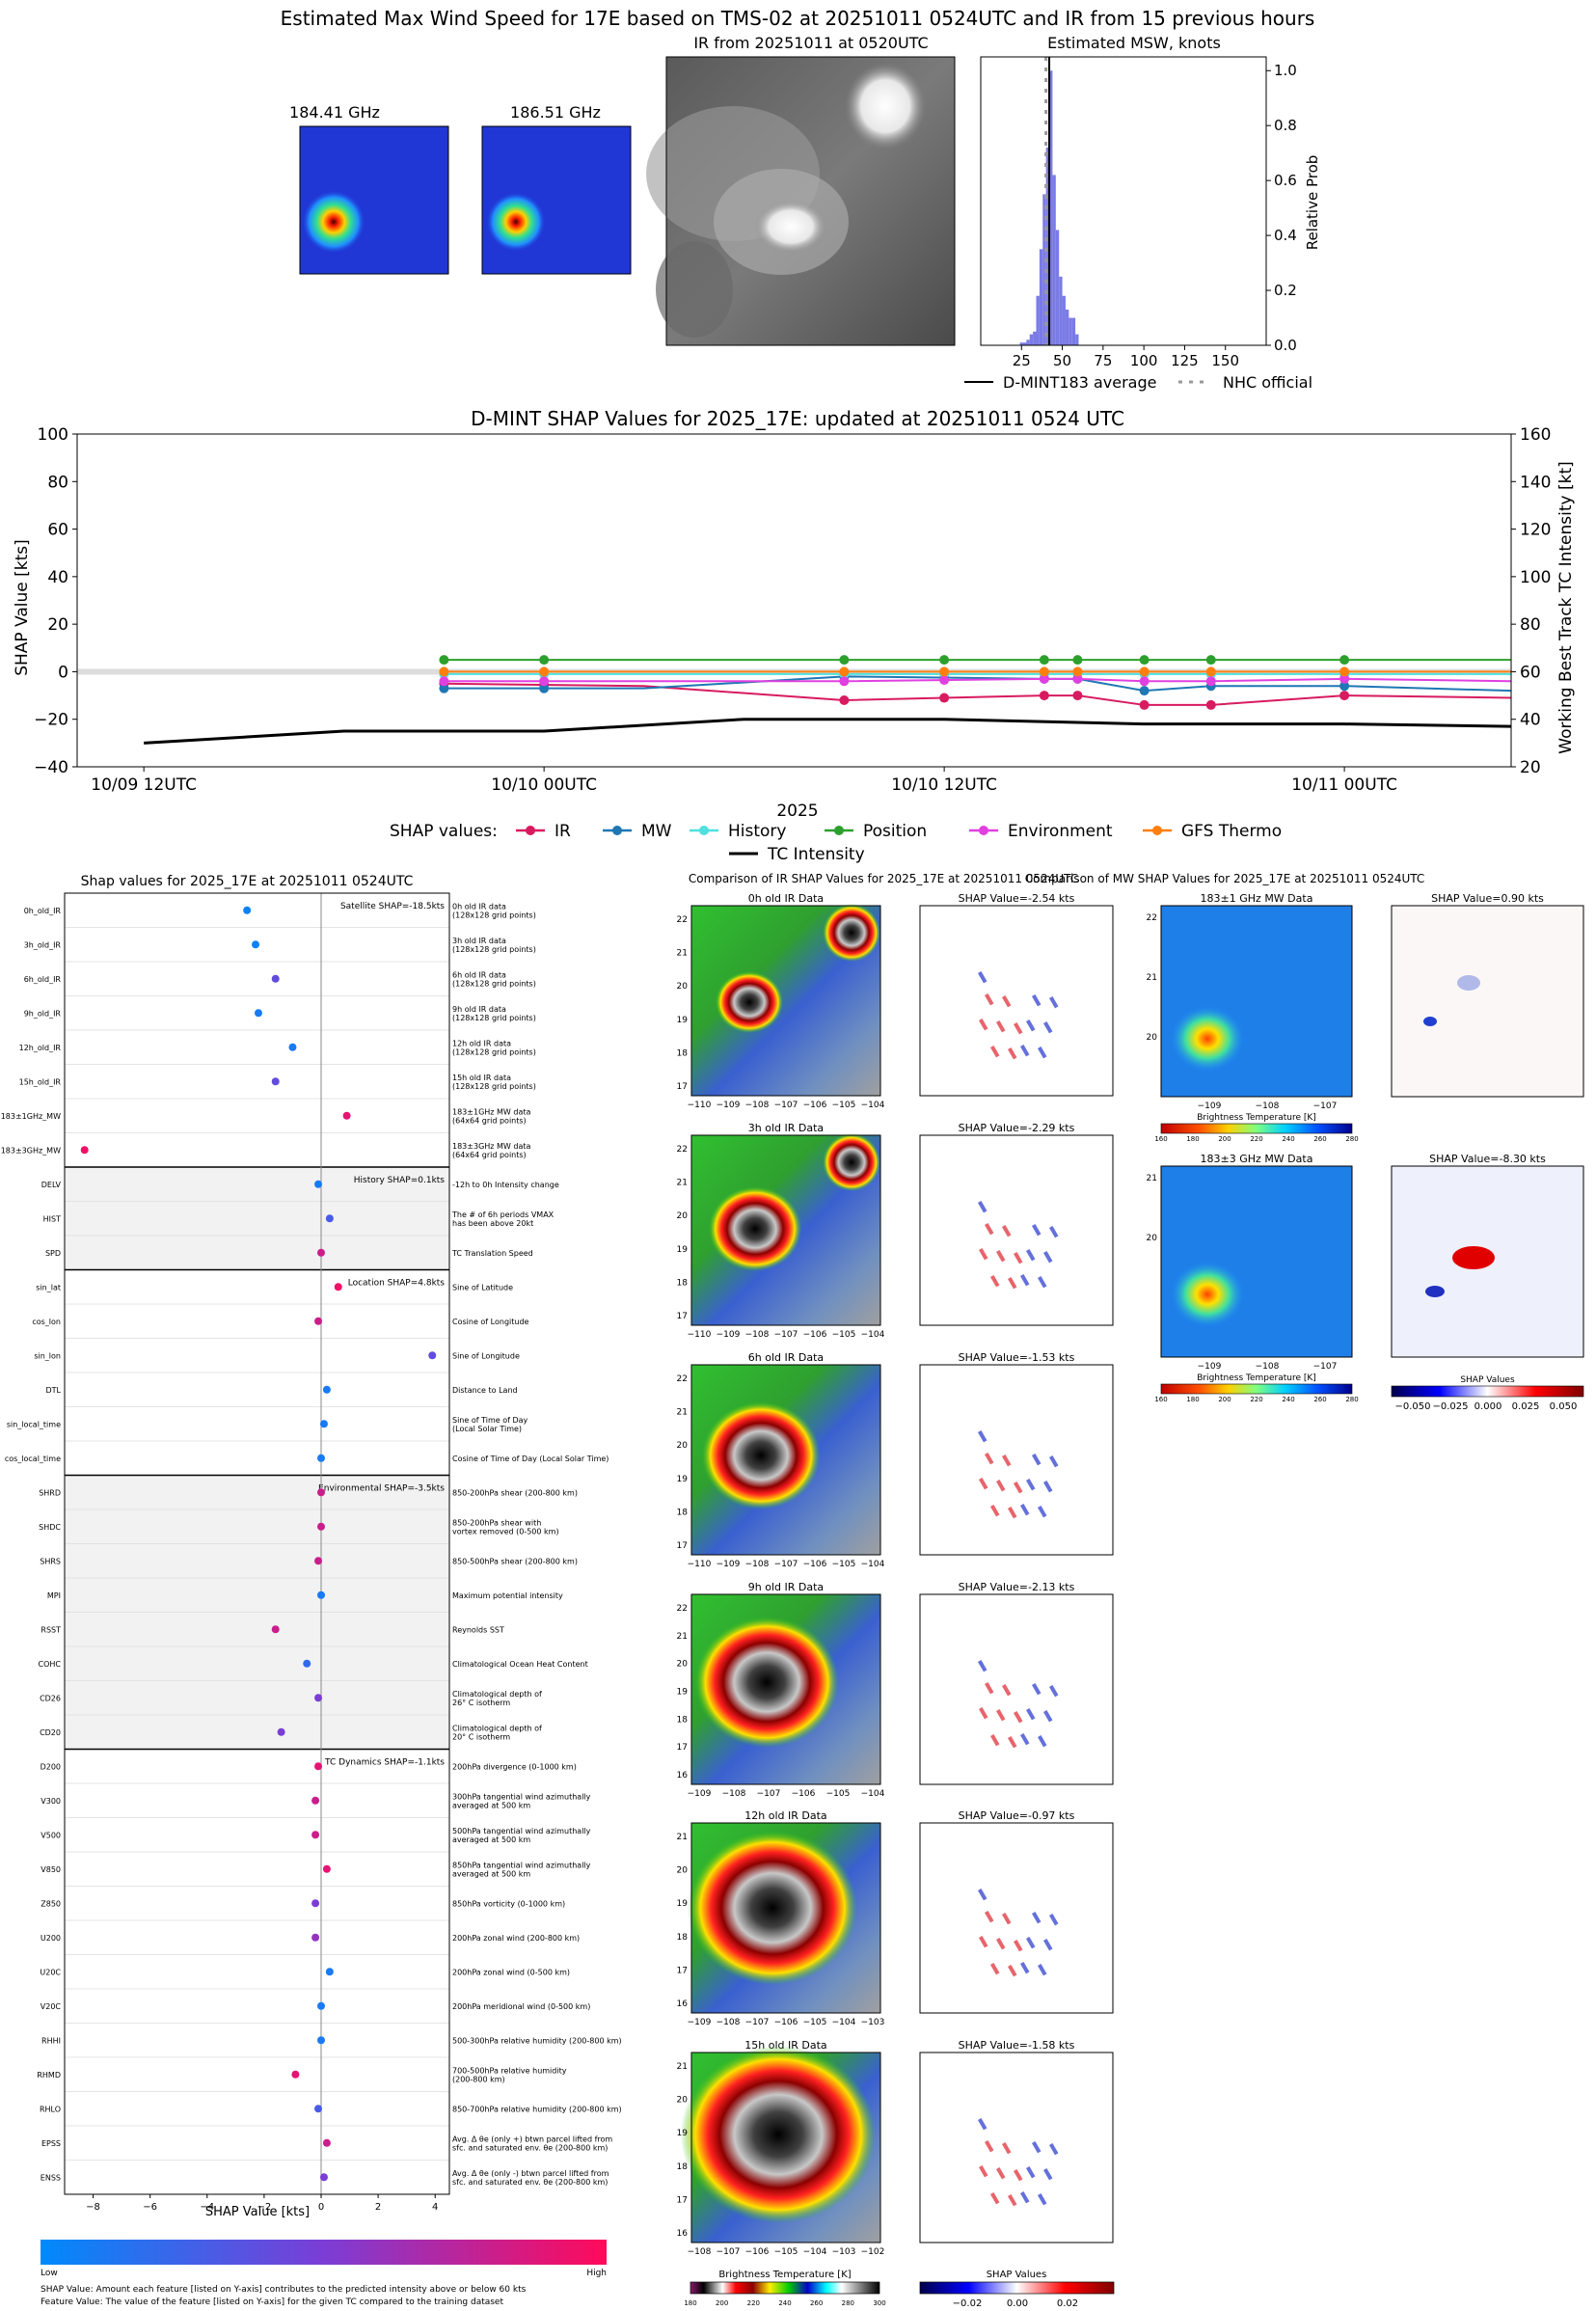 Image resolution: width=1596 pixels, height=2311 pixels. What do you see at coordinates (1526, 1406) in the screenshot?
I see `mw-shap-colorbar-tick: 0.025` at bounding box center [1526, 1406].